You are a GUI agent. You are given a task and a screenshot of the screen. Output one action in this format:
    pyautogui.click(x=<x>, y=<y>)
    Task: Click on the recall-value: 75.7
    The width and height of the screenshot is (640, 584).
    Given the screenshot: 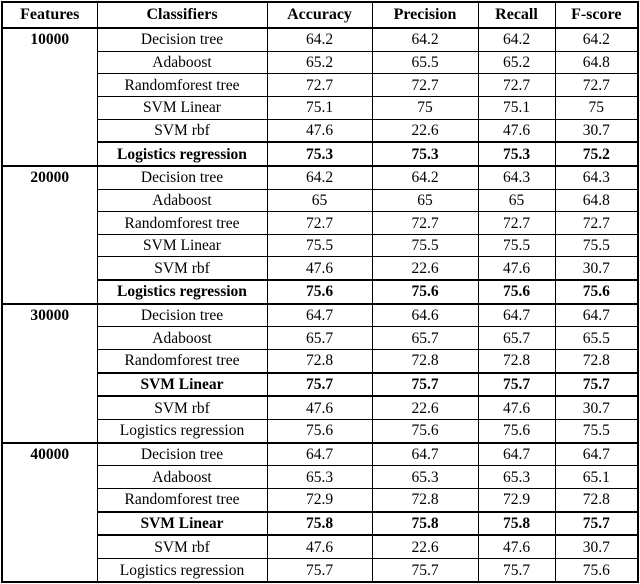 What is the action you would take?
    pyautogui.click(x=516, y=384)
    